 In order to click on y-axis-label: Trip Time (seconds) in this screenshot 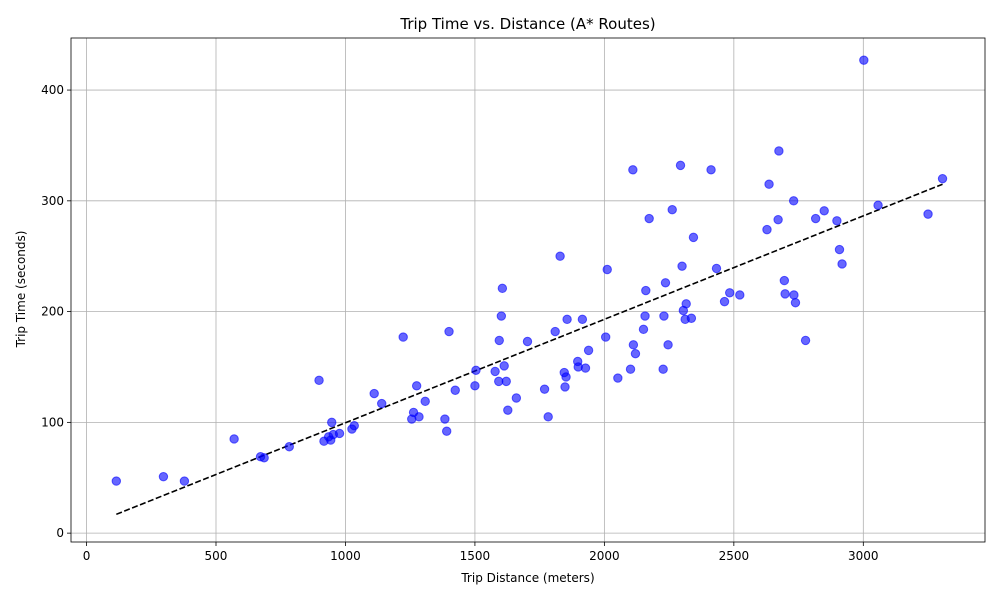, I will do `click(21, 290)`.